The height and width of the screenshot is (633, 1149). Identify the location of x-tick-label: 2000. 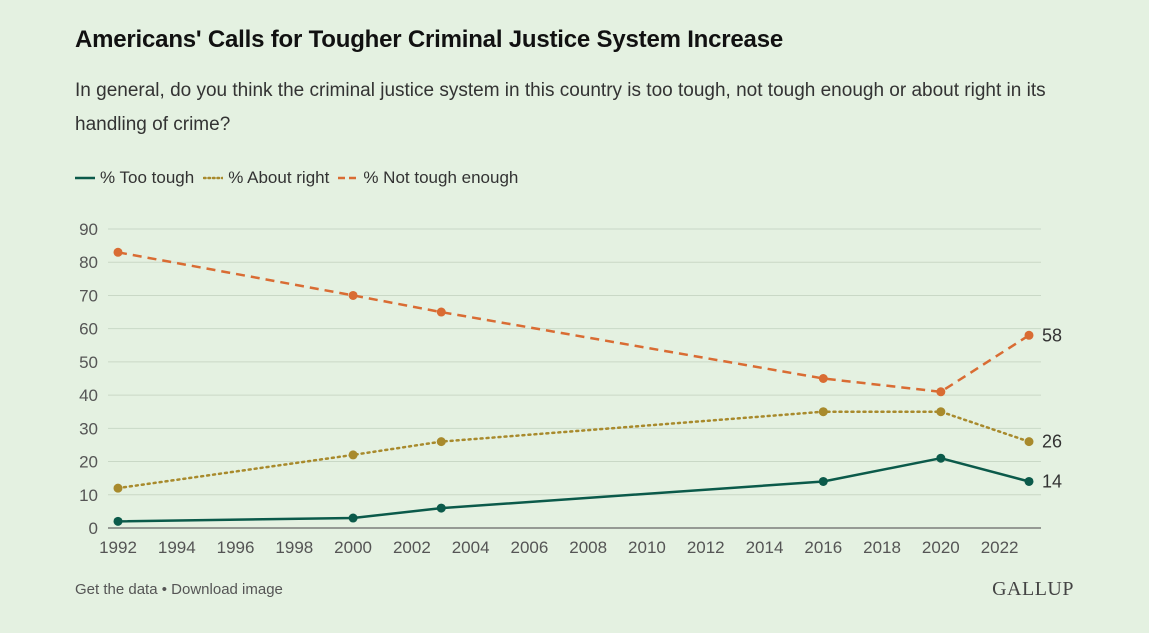
(353, 547).